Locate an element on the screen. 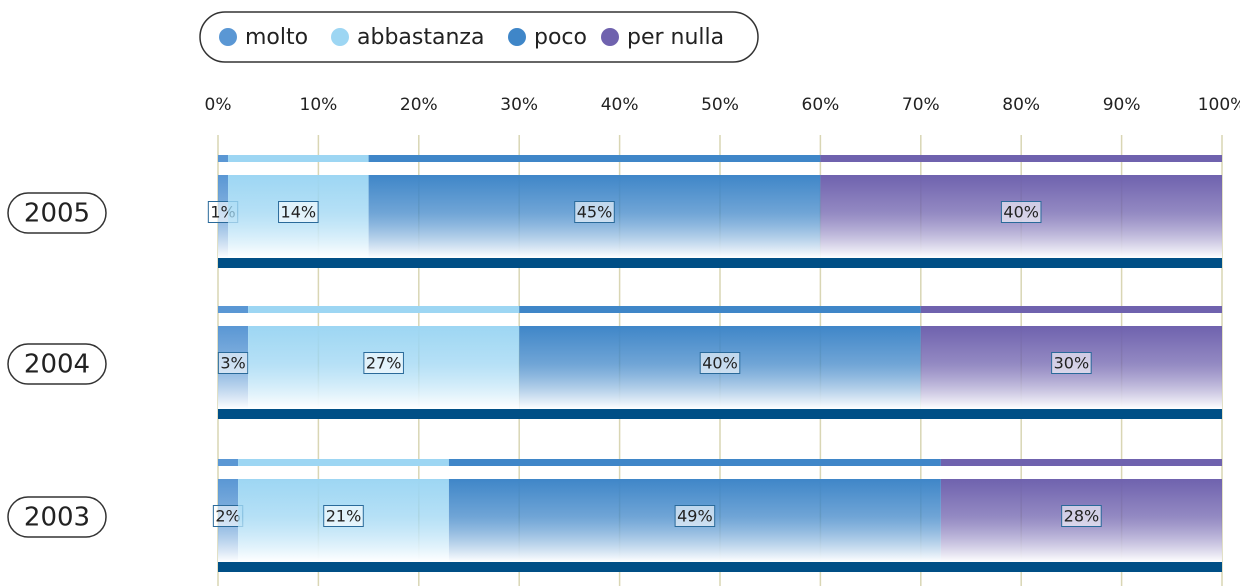  x-tick-label: 0% is located at coordinates (218, 105).